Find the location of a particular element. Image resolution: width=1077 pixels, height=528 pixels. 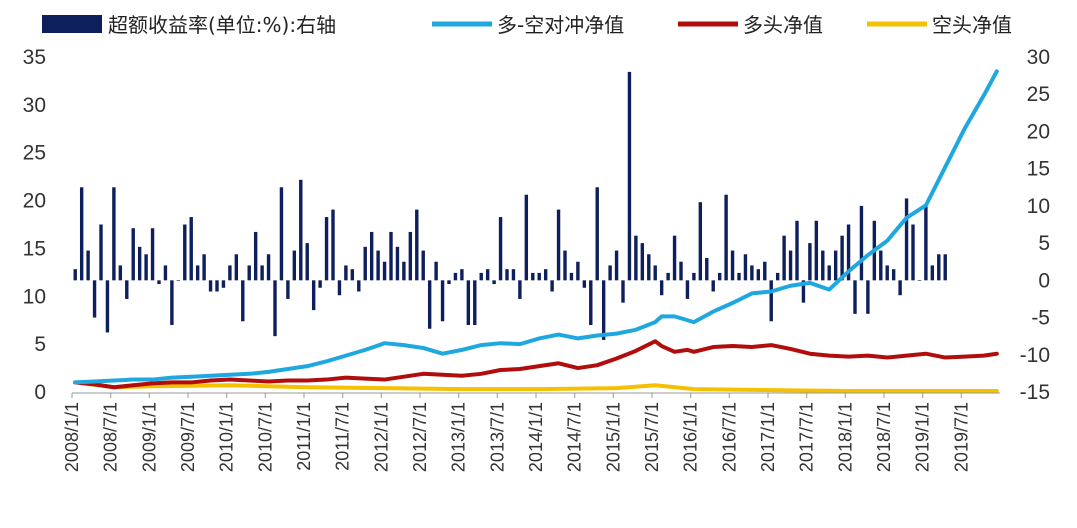

x-tick-label: 2017/7/1 is located at coordinates (807, 437).